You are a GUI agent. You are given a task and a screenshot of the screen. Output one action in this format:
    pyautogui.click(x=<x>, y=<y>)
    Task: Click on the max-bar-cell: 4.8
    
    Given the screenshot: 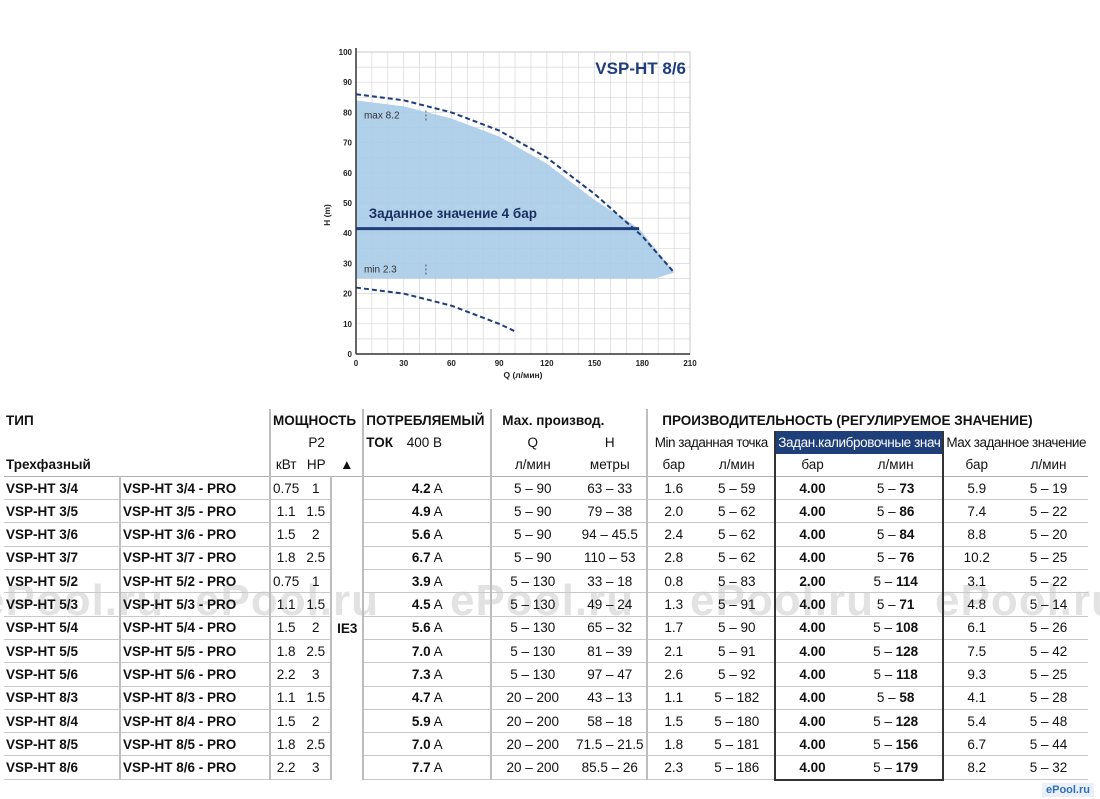 What is the action you would take?
    pyautogui.click(x=976, y=604)
    